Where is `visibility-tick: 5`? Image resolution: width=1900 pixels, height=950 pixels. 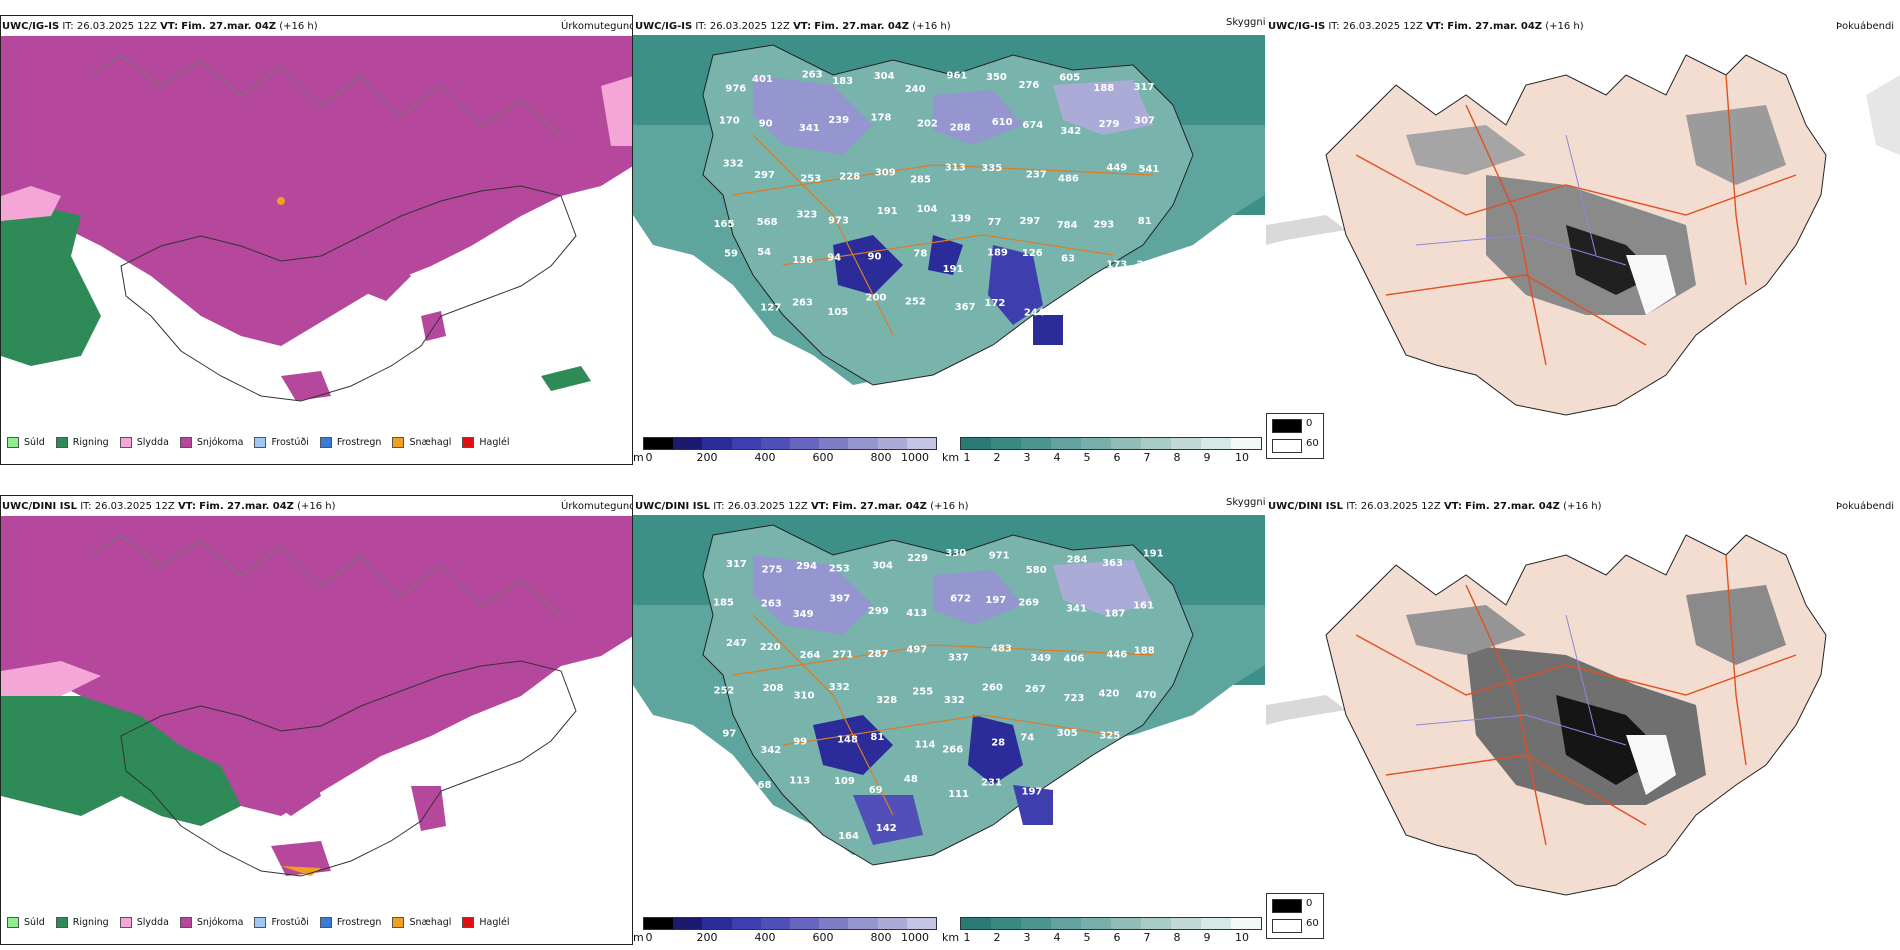 visibility-tick: 5 is located at coordinates (1087, 457).